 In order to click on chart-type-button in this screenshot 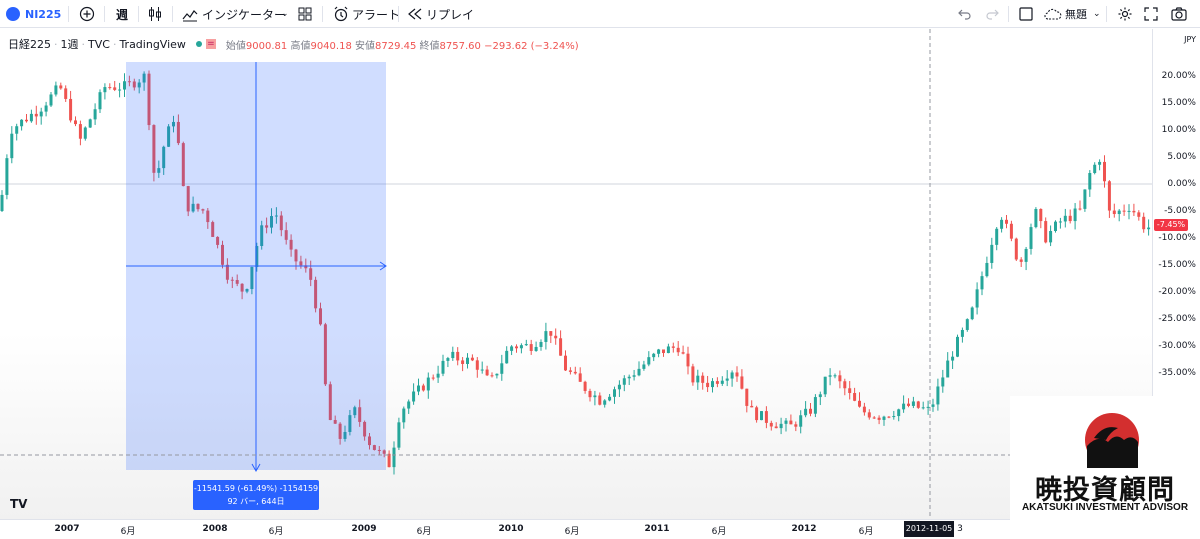, I will do `click(155, 14)`.